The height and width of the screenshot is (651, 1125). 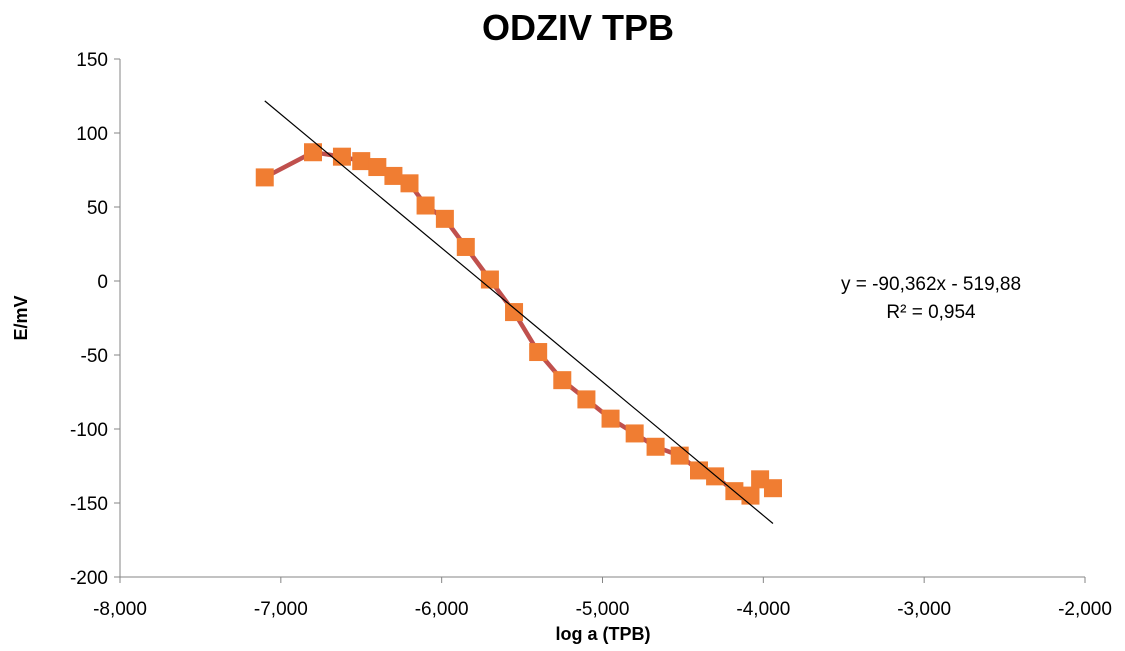 What do you see at coordinates (442, 609) in the screenshot?
I see `x-tick-label: -6,000` at bounding box center [442, 609].